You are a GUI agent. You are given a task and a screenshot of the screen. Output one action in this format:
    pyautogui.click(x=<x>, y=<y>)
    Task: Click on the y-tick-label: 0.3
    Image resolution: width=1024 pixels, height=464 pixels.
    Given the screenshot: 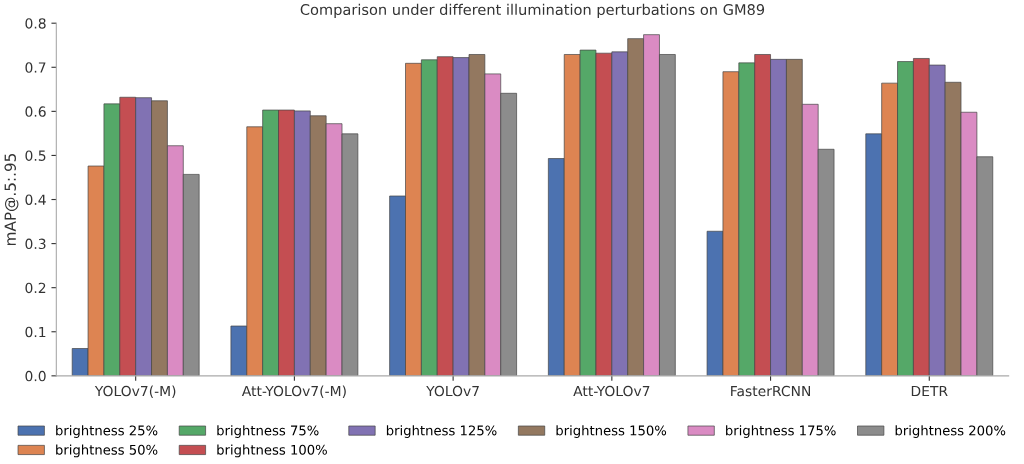 What is the action you would take?
    pyautogui.click(x=35, y=244)
    